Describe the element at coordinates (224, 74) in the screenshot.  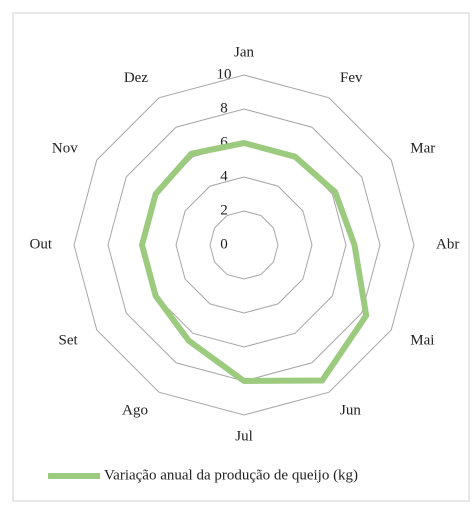
I see `r-tick-label: 10` at that location.